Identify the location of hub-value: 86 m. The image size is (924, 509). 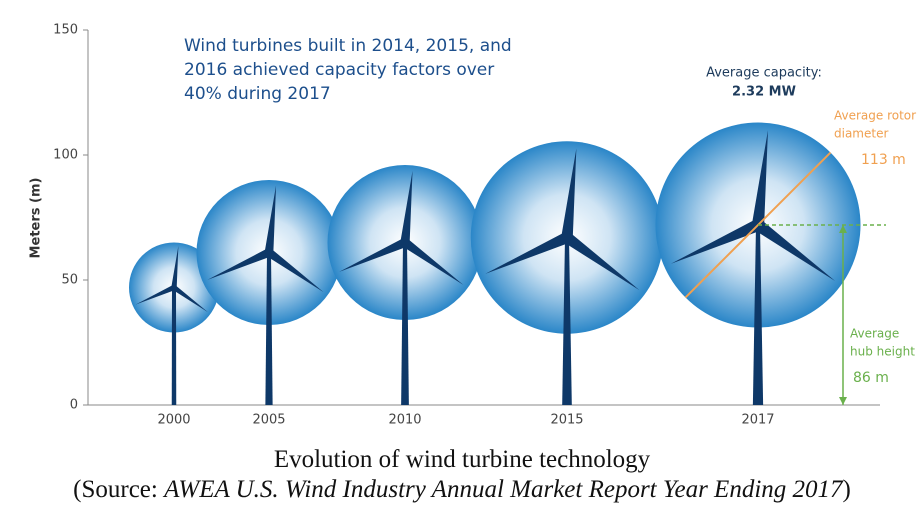
(871, 378).